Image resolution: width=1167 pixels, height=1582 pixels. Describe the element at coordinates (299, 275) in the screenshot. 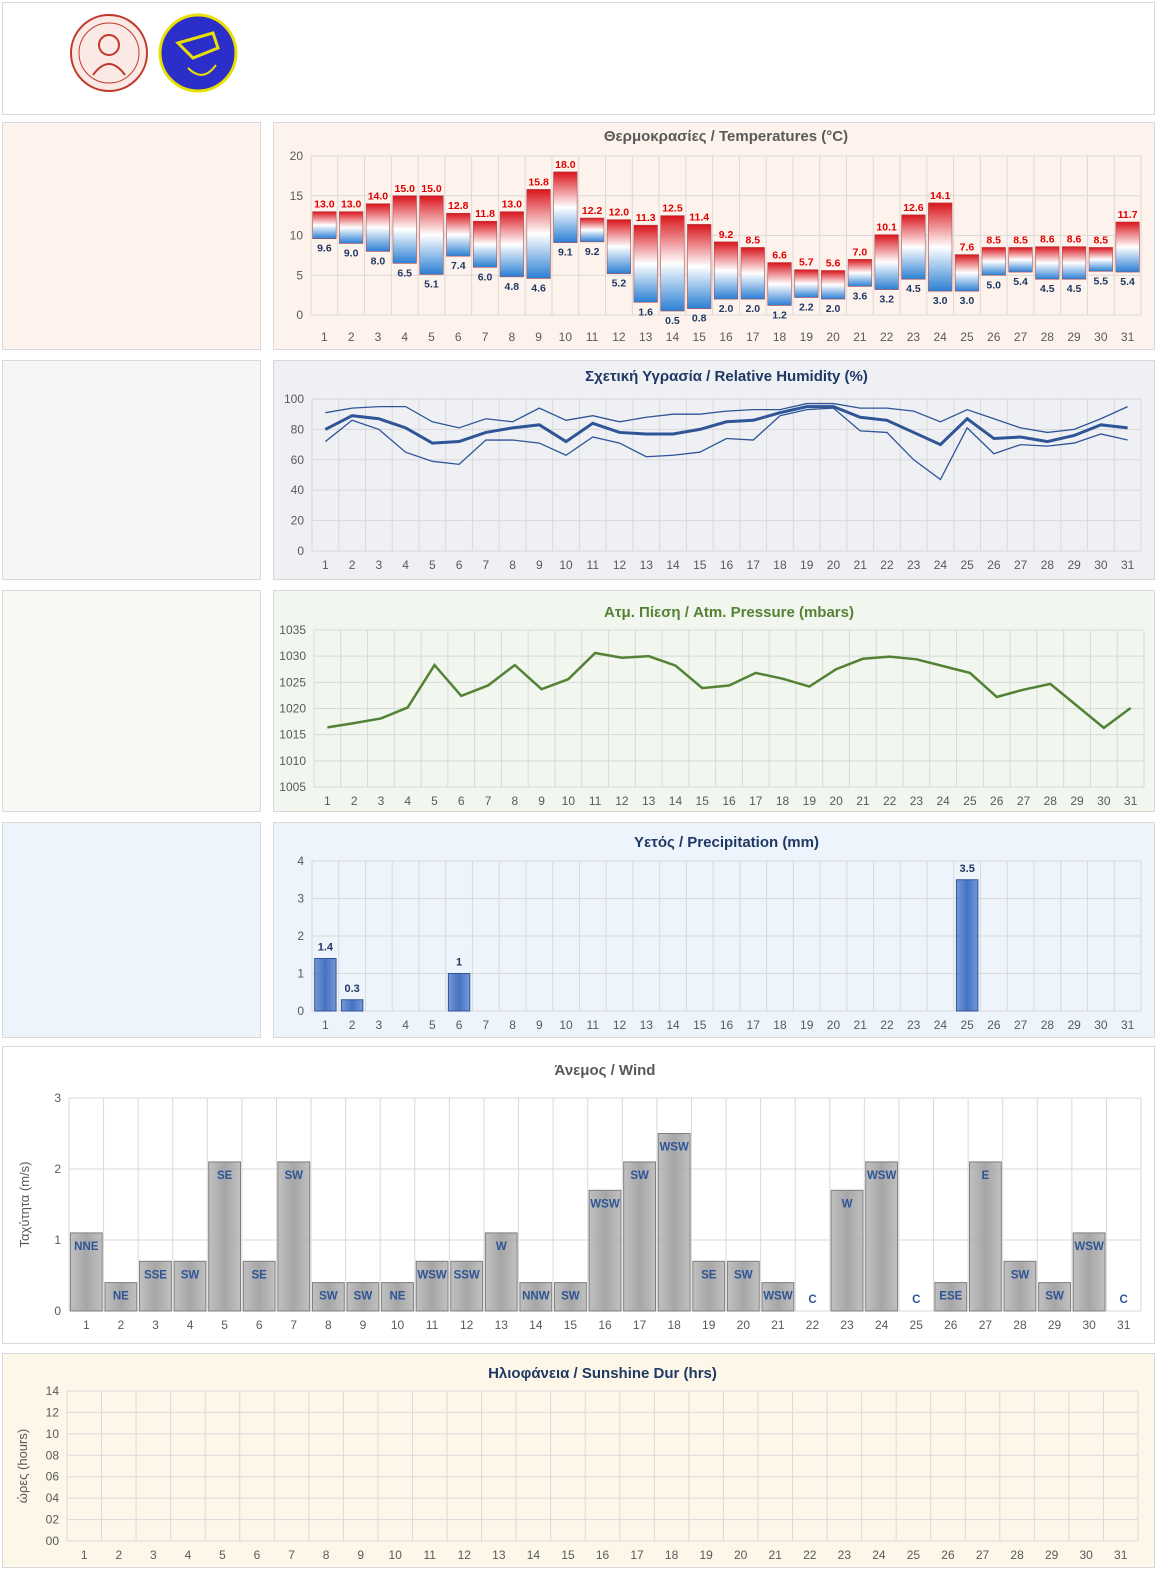

I see `y-tick-label: 5` at that location.